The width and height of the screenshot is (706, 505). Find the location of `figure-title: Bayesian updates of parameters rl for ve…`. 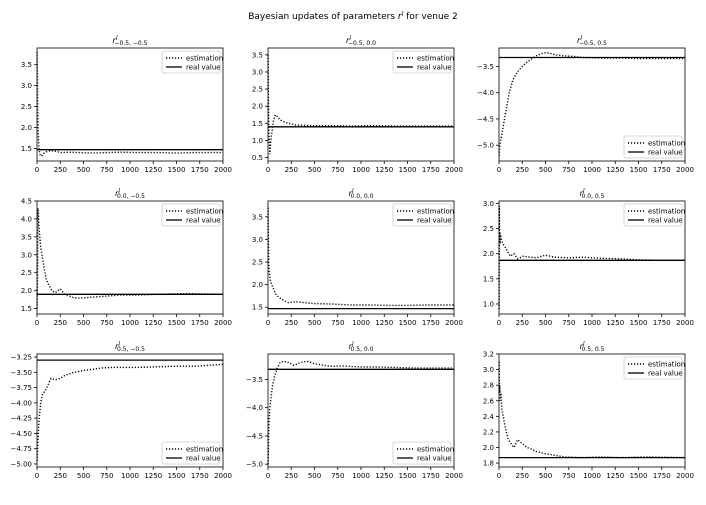

figure-title: Bayesian updates of parameters rl for ve… is located at coordinates (353, 16).